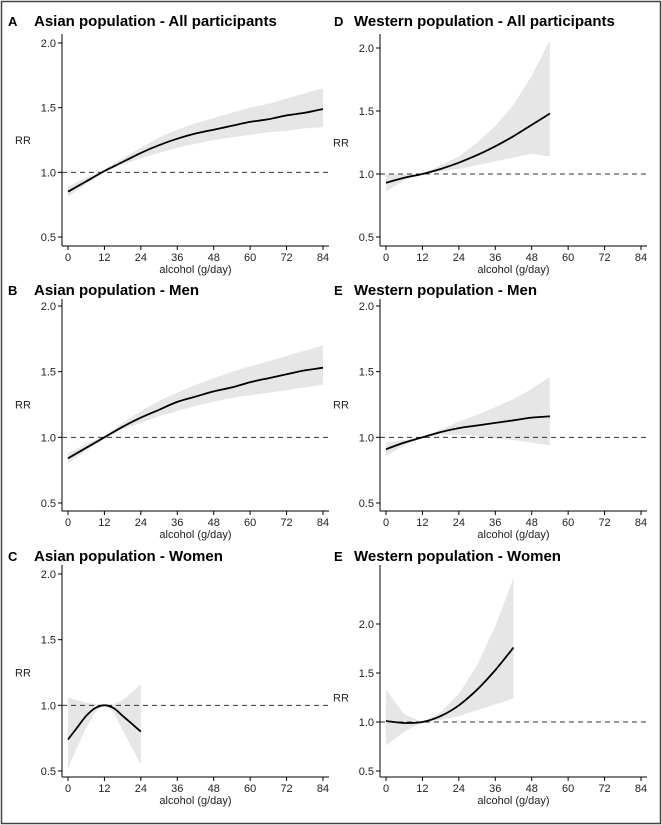  Describe the element at coordinates (155, 21) in the screenshot. I see `panel-title: Asian population - All participants` at that location.